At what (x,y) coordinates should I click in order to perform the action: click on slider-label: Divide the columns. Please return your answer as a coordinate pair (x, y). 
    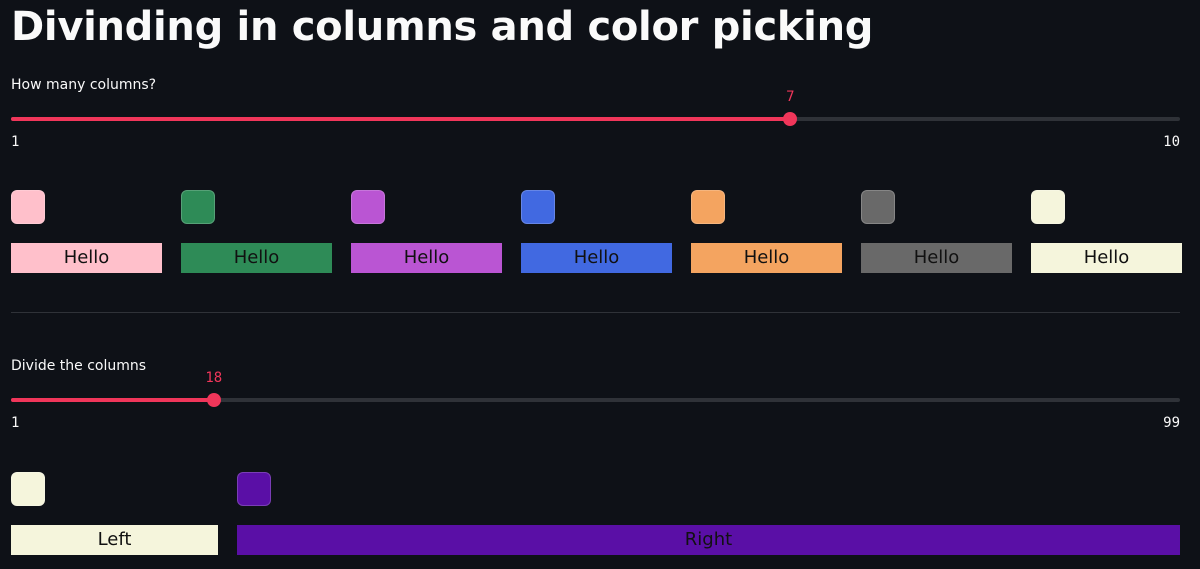
    Looking at the image, I should click on (79, 366).